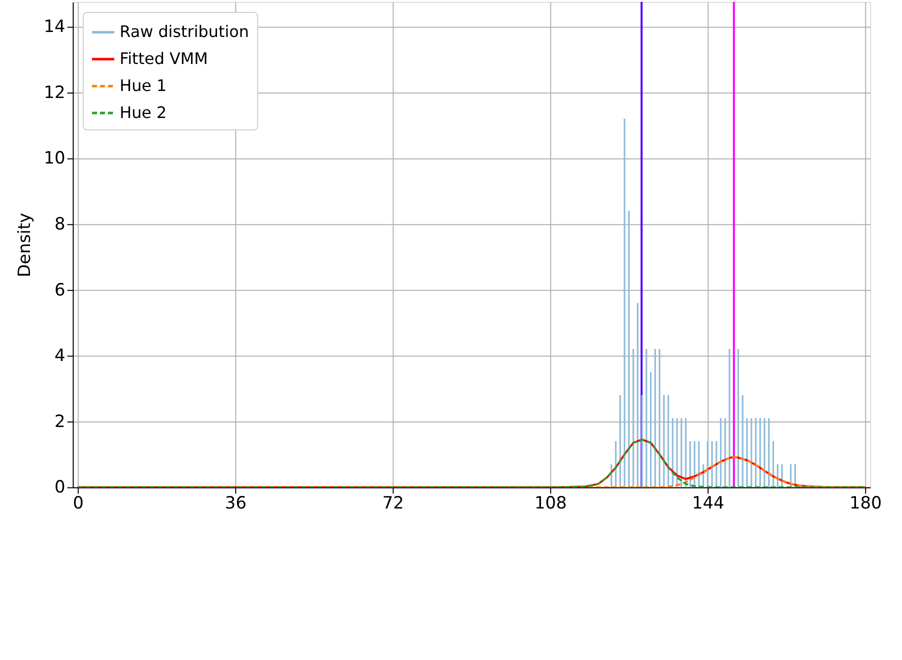  I want to click on x-tick-label: 36, so click(235, 502).